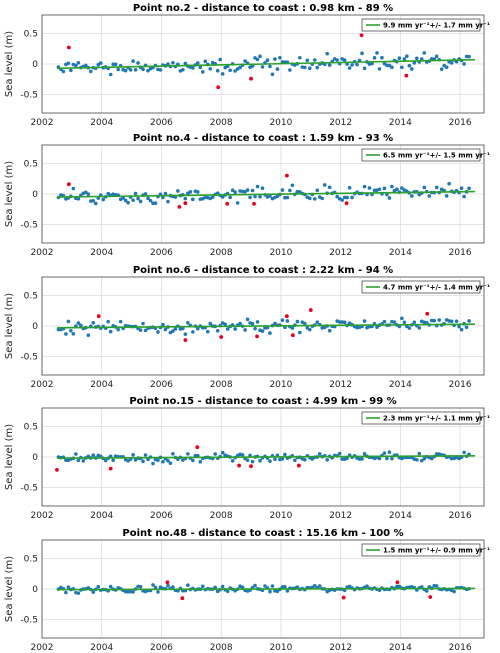  What do you see at coordinates (31, 164) in the screenshot?
I see `y-tick-label: 0.5` at bounding box center [31, 164].